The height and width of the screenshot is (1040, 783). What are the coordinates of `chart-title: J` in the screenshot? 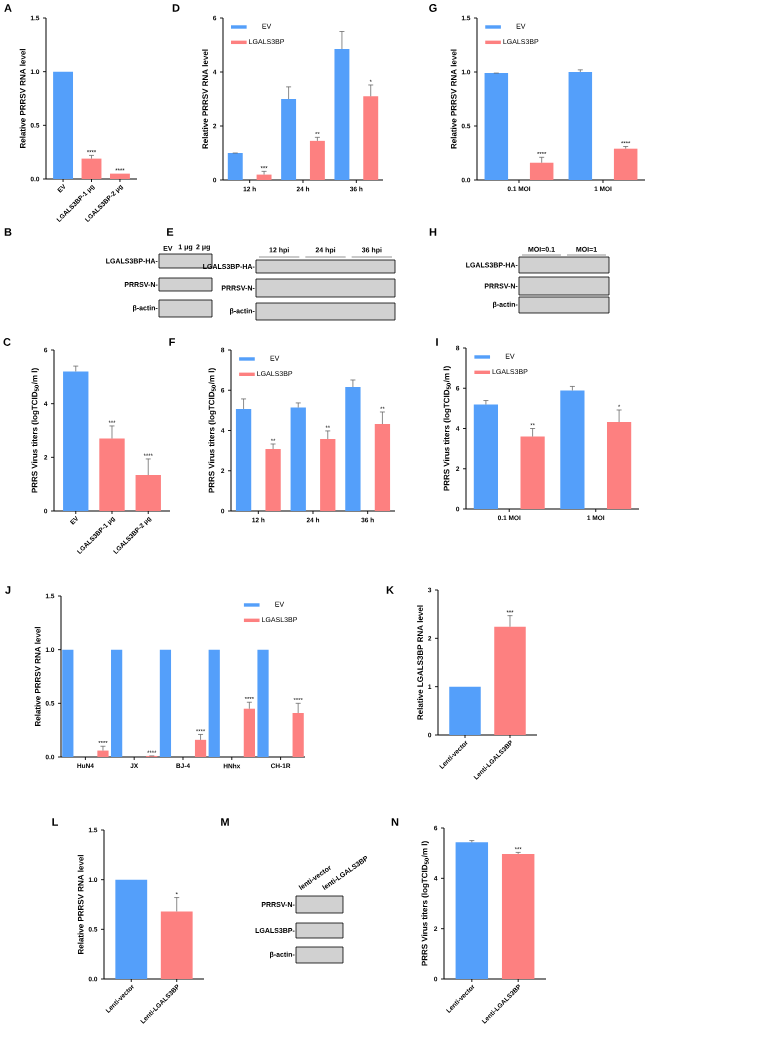 It's located at (8, 590).